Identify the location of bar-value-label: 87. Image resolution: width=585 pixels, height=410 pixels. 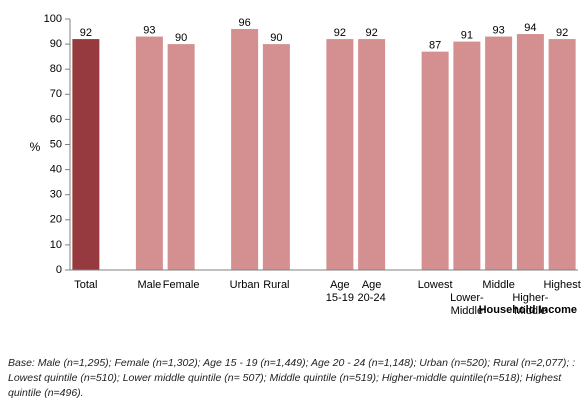
(435, 46).